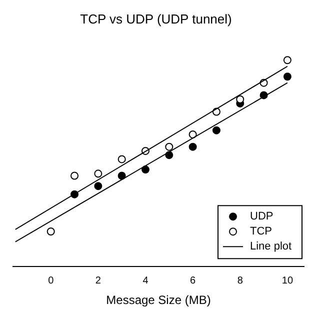 This screenshot has height=320, width=320. I want to click on x-tick-label: 6, so click(193, 280).